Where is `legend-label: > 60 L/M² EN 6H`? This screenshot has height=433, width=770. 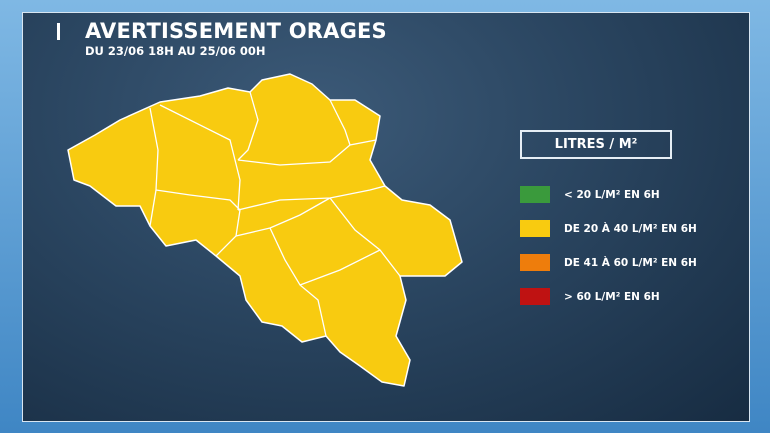 legend-label: > 60 L/M² EN 6H is located at coordinates (612, 296).